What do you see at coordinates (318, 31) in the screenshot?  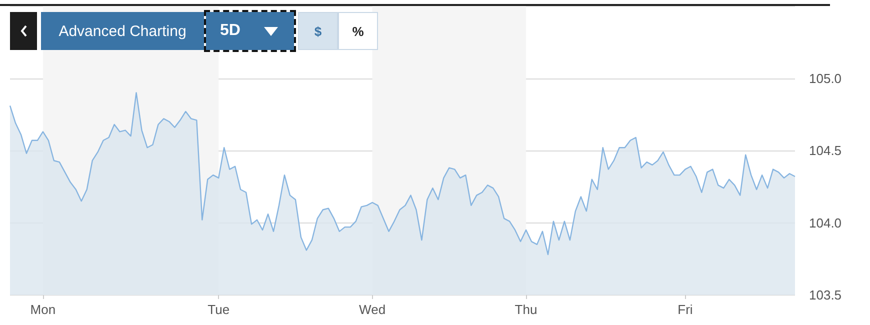 I see `dollar-toggle: $` at bounding box center [318, 31].